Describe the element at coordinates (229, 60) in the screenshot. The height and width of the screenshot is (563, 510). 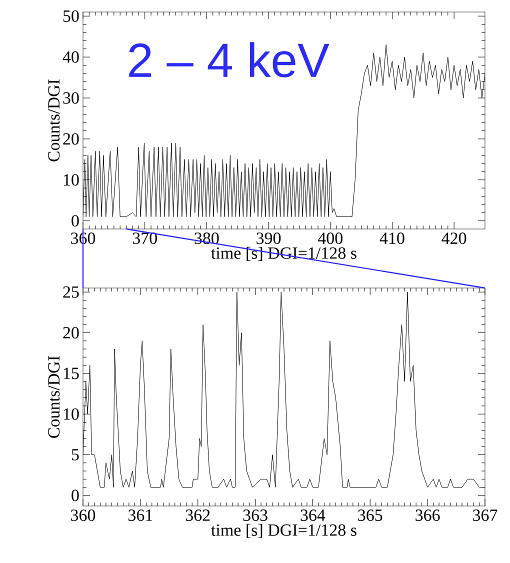
I see `annotation: 2 – 4 keV` at that location.